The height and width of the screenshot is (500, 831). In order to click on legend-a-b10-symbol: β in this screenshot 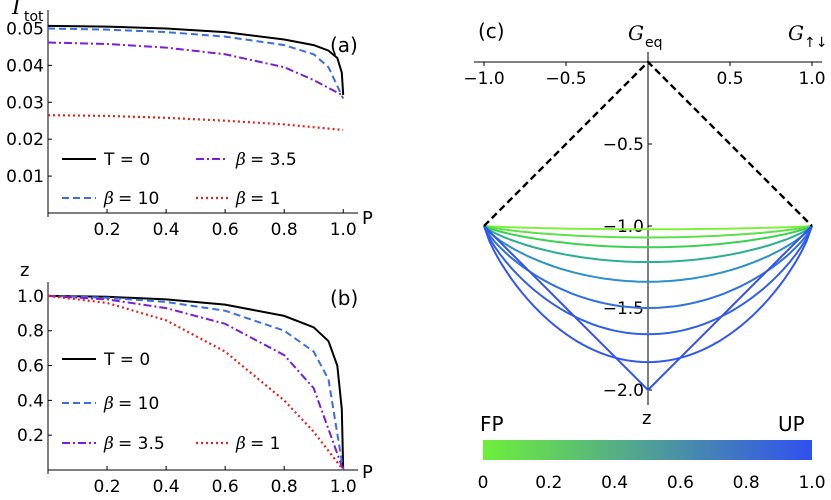, I will do `click(108, 199)`.